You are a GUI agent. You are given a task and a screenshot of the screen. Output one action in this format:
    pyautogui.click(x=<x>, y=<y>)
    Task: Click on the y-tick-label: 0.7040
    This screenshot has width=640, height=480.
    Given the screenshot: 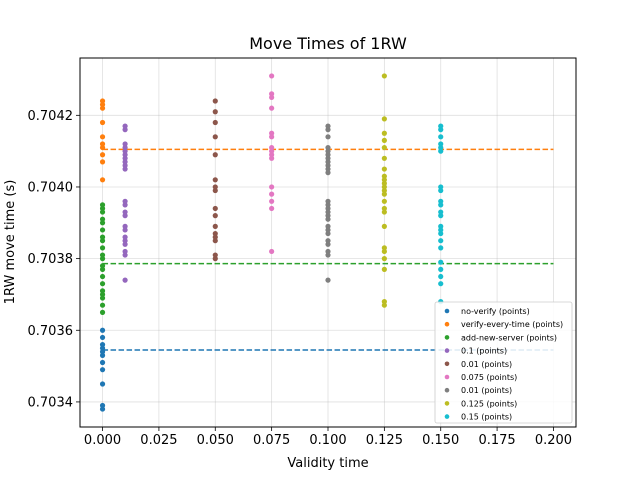 What is the action you would take?
    pyautogui.click(x=51, y=187)
    